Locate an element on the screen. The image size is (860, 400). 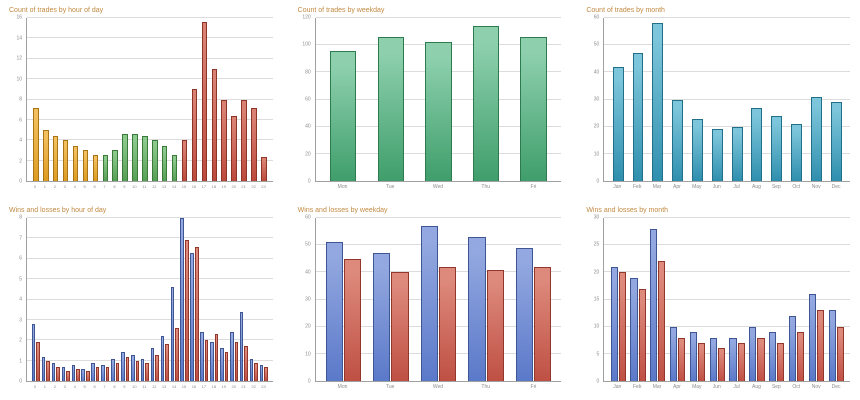
xtick-label: May is located at coordinates (697, 387).